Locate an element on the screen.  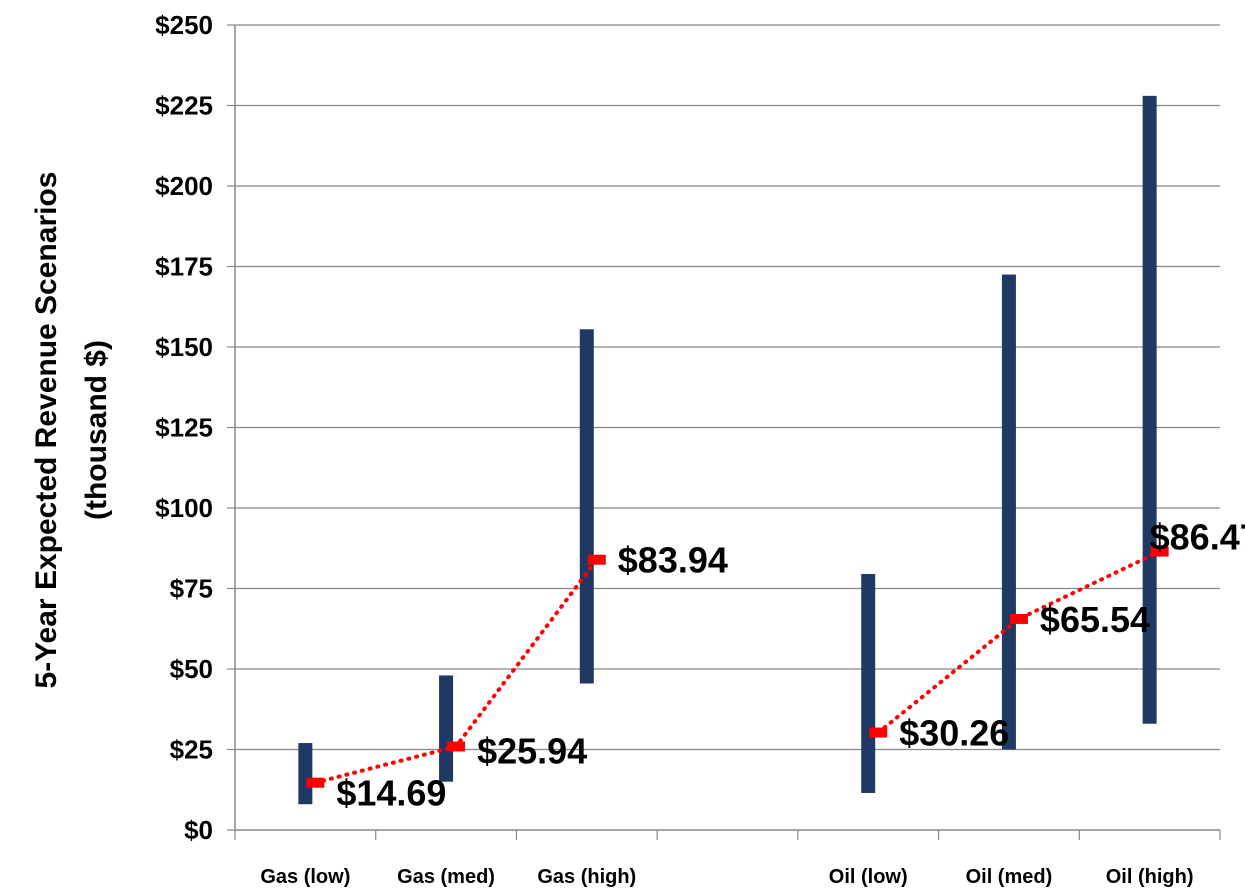
x-tick-label: Oil (low) is located at coordinates (868, 877).